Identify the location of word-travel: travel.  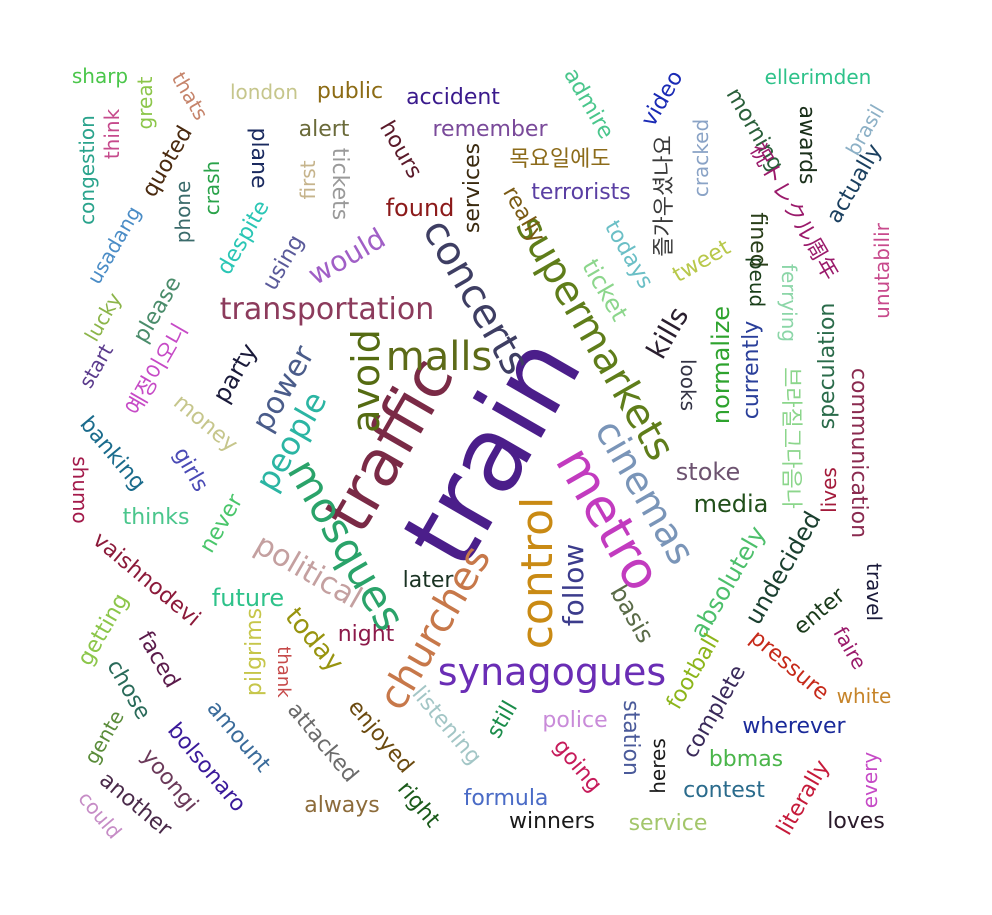
(874, 592).